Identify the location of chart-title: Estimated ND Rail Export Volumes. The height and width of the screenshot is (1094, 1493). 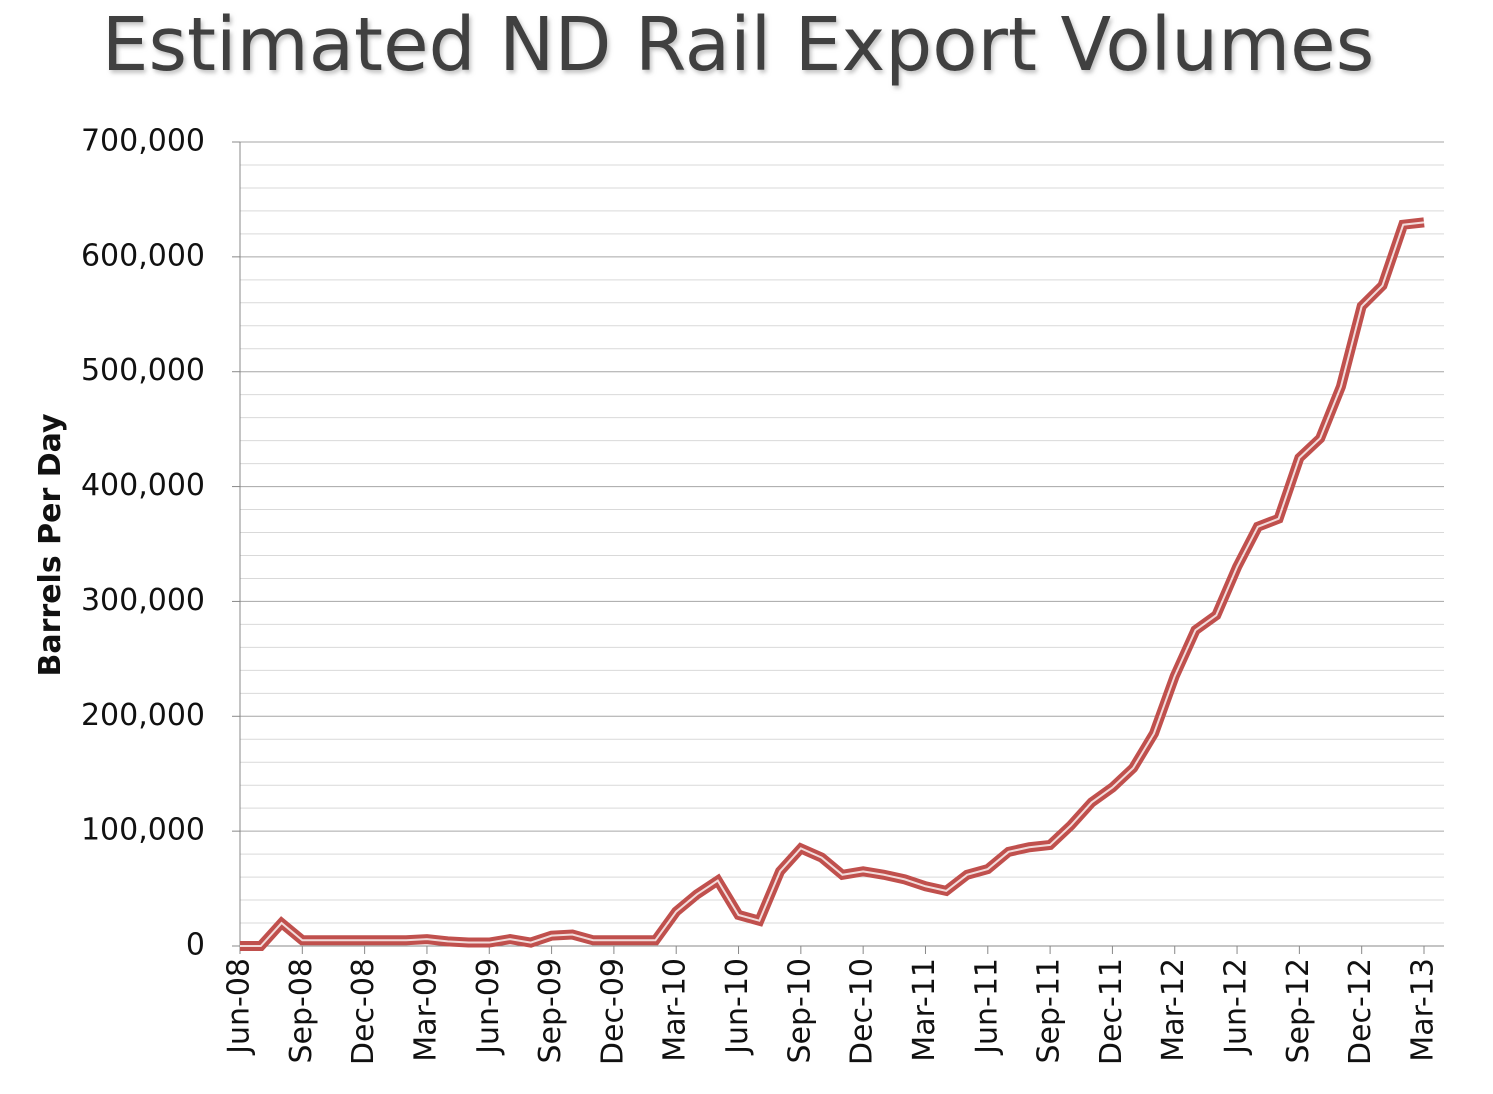
(738, 45).